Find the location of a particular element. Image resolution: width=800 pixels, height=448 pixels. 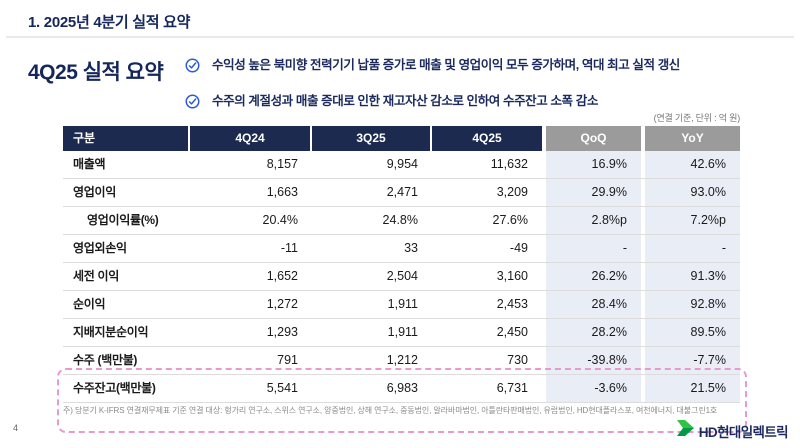

cell-qoq: - is located at coordinates (593, 248).